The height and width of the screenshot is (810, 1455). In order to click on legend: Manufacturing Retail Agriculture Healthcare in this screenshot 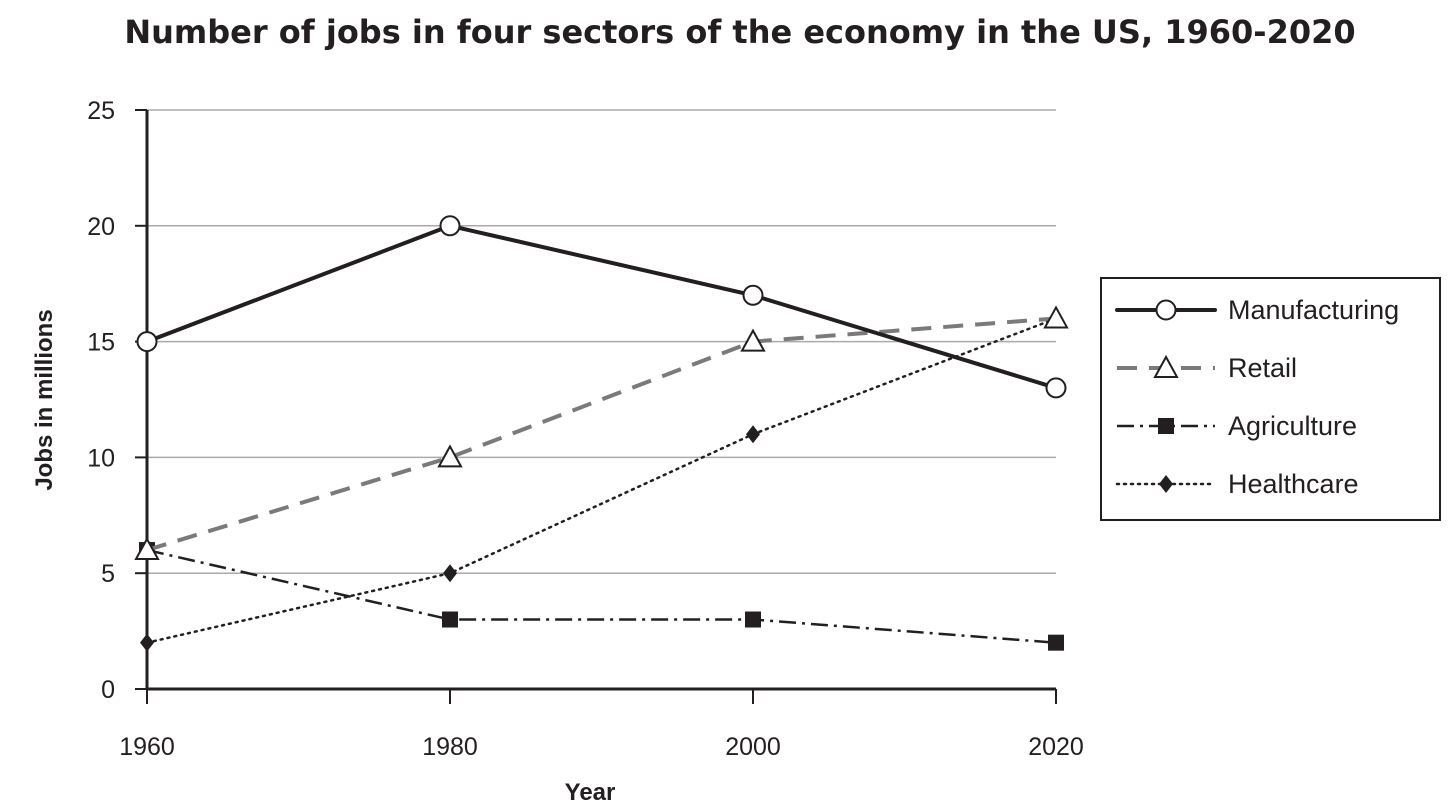, I will do `click(1270, 399)`.